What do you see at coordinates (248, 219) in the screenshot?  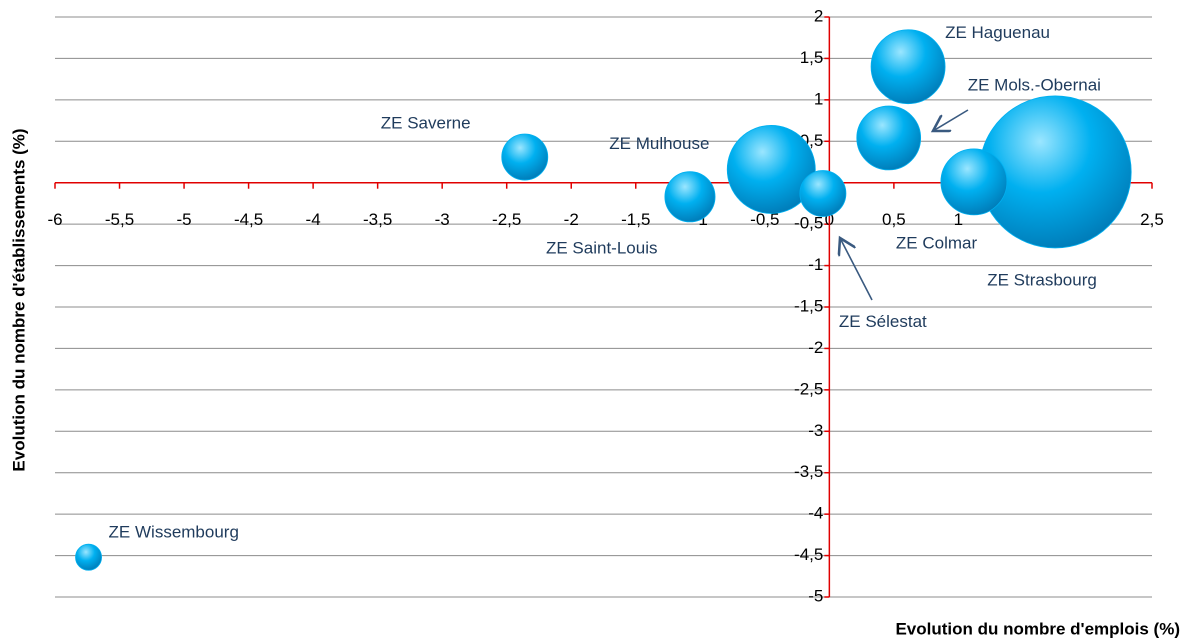 I see `x-tick-label: -4,5` at bounding box center [248, 219].